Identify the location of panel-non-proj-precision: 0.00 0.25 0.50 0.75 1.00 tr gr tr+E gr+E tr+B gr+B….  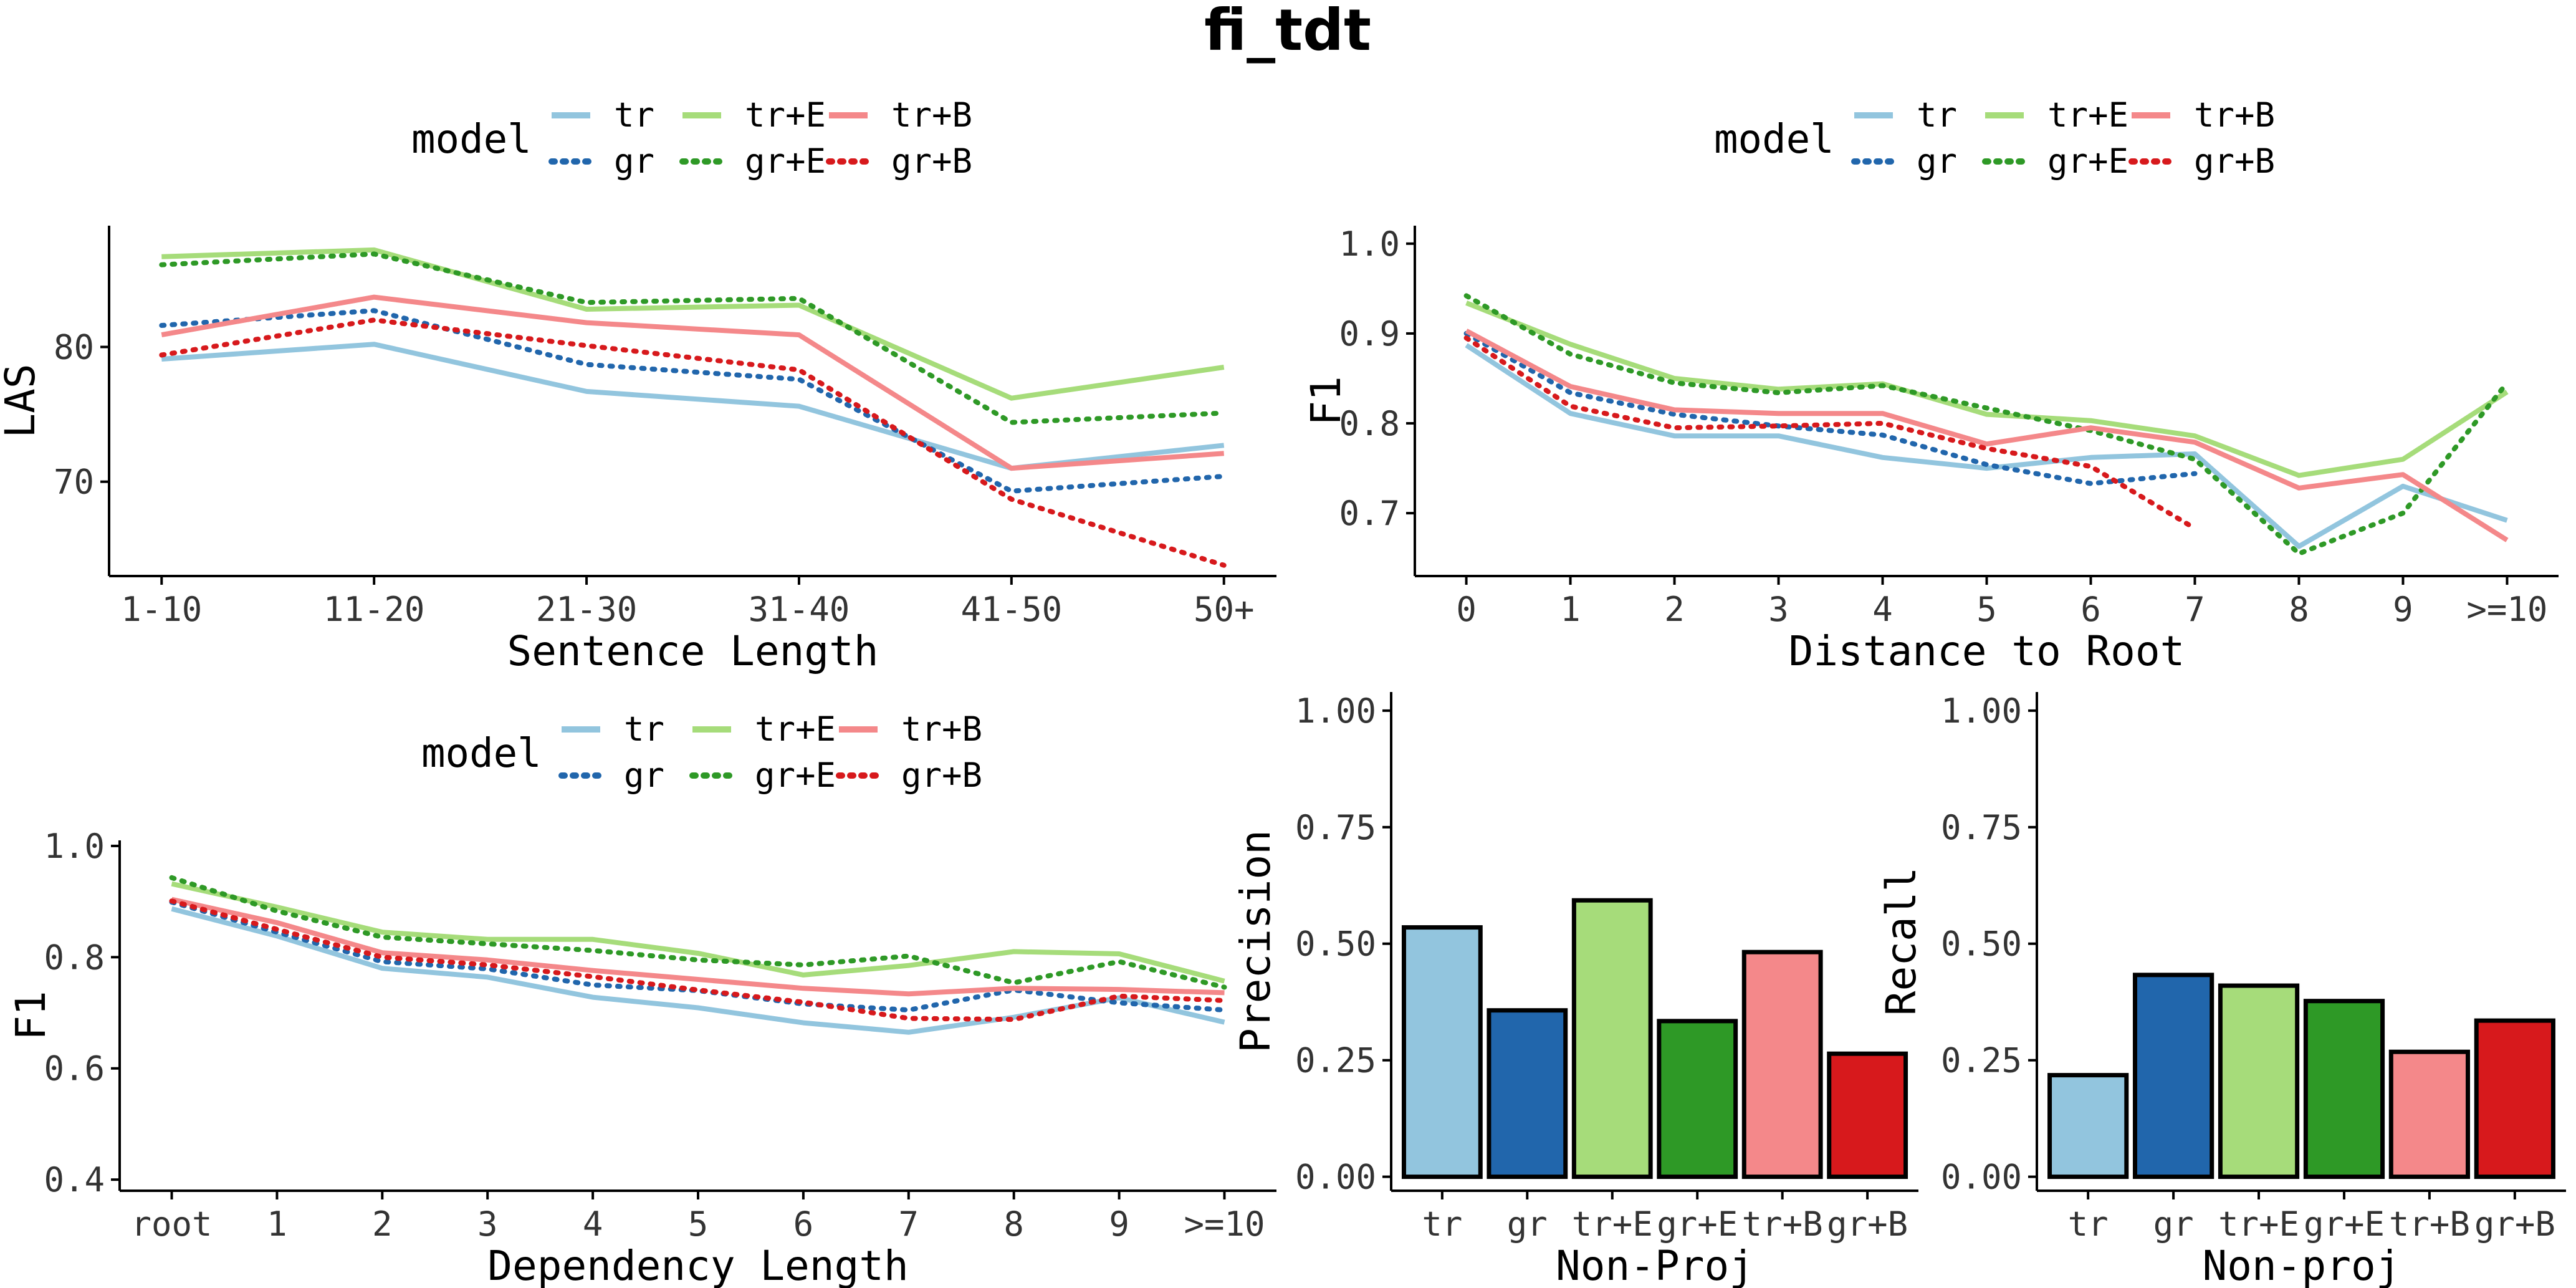
(1575, 989).